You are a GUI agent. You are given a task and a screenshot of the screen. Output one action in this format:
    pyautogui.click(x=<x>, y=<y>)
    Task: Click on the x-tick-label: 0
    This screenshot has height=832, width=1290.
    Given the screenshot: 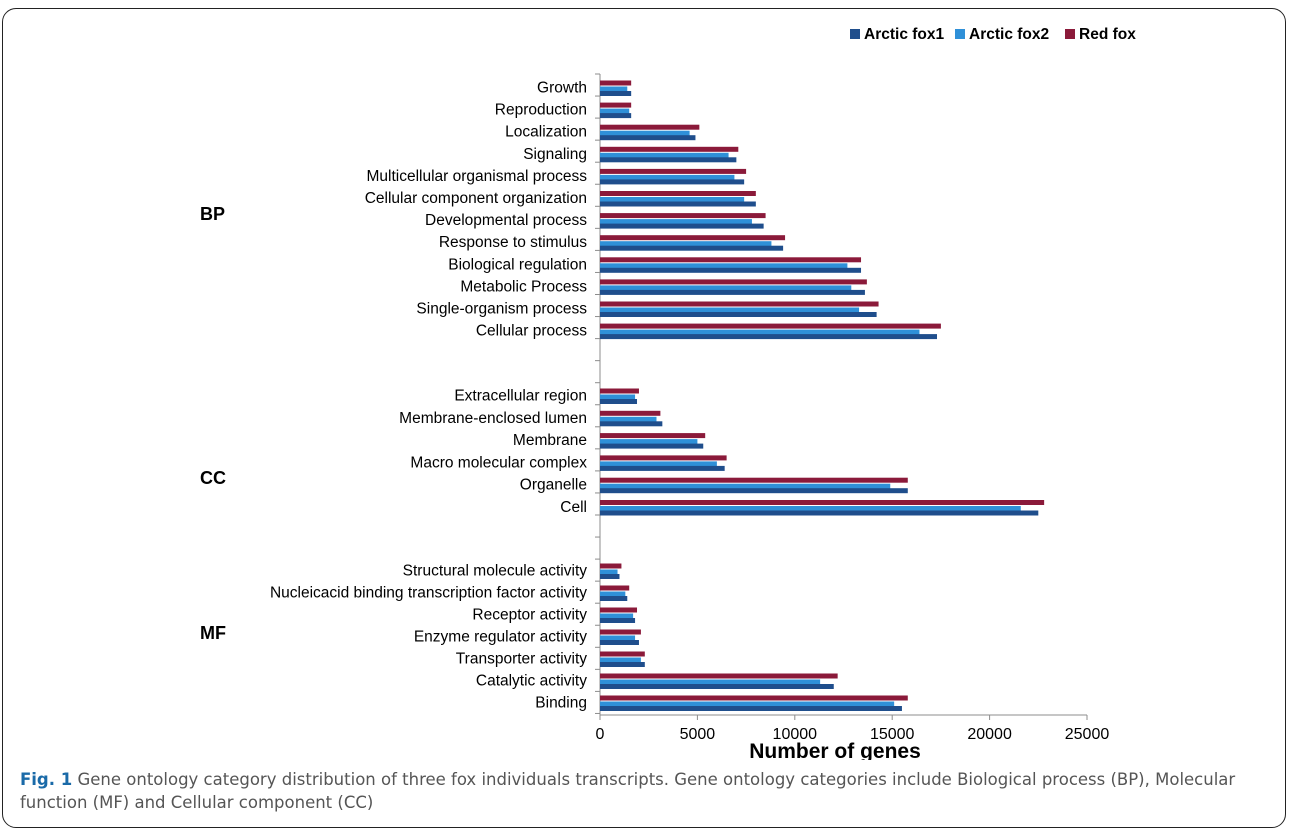 What is the action you would take?
    pyautogui.click(x=600, y=734)
    